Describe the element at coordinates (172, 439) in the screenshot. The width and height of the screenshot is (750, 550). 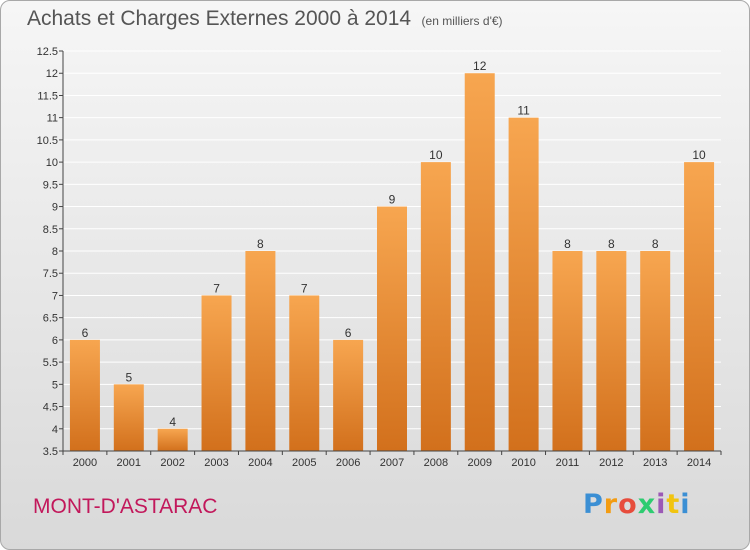
I see `bar-2002` at that location.